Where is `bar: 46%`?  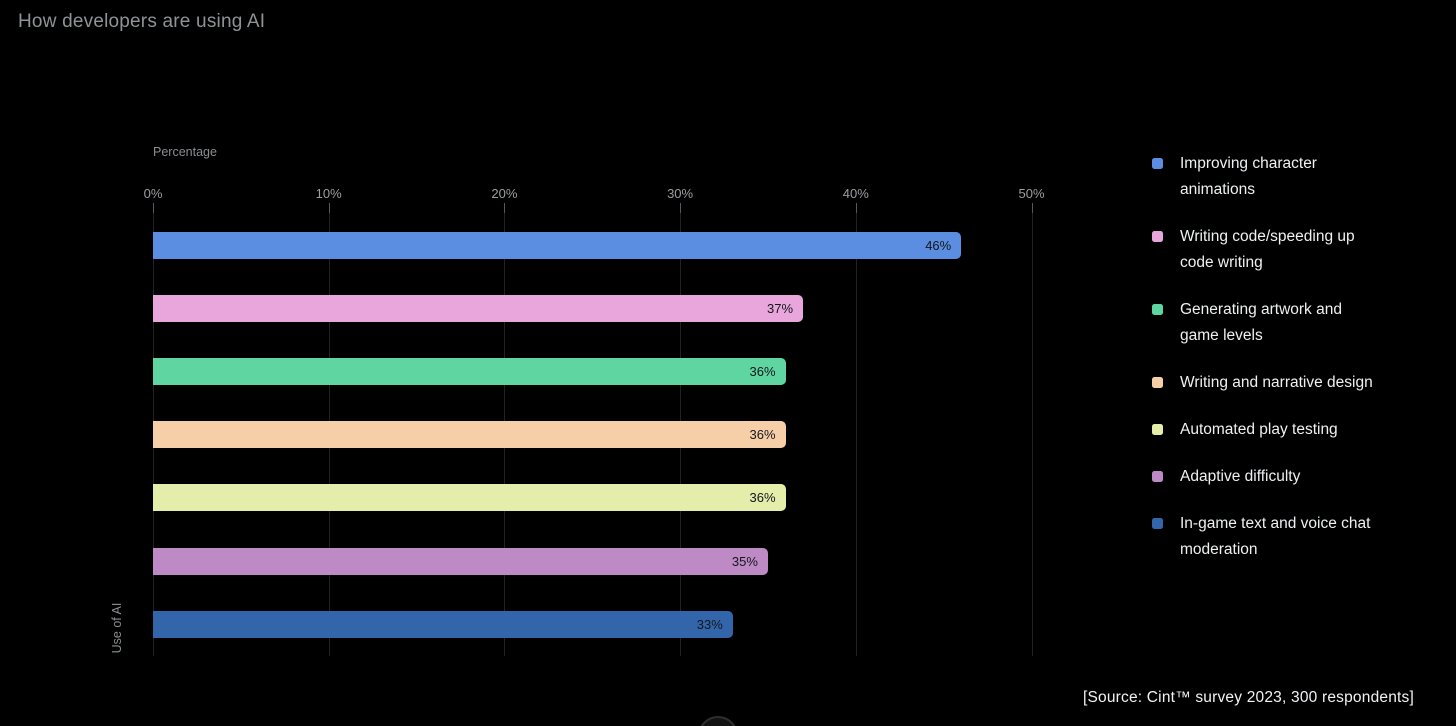 bar: 46% is located at coordinates (557, 245).